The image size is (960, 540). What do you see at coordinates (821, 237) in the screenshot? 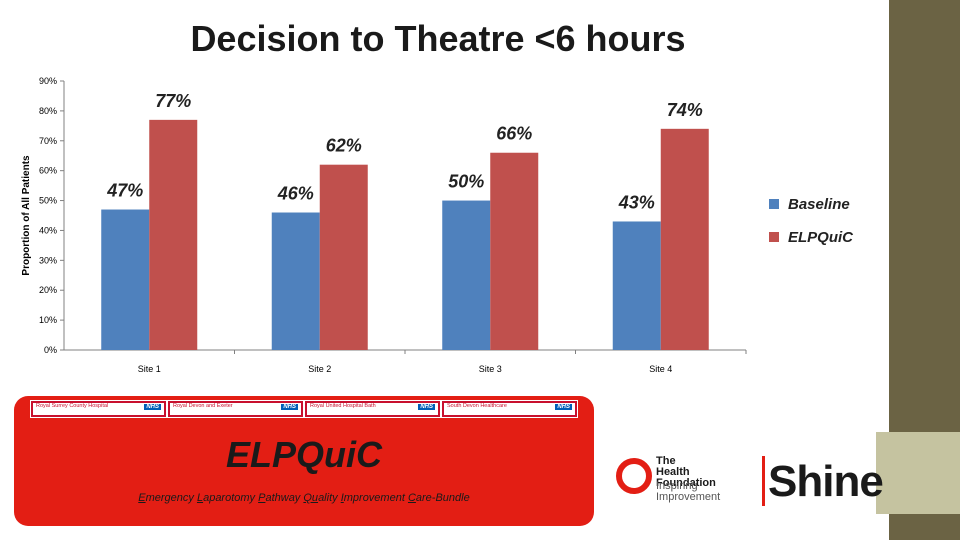
I see `legend-label: ELPQuiC` at bounding box center [821, 237].